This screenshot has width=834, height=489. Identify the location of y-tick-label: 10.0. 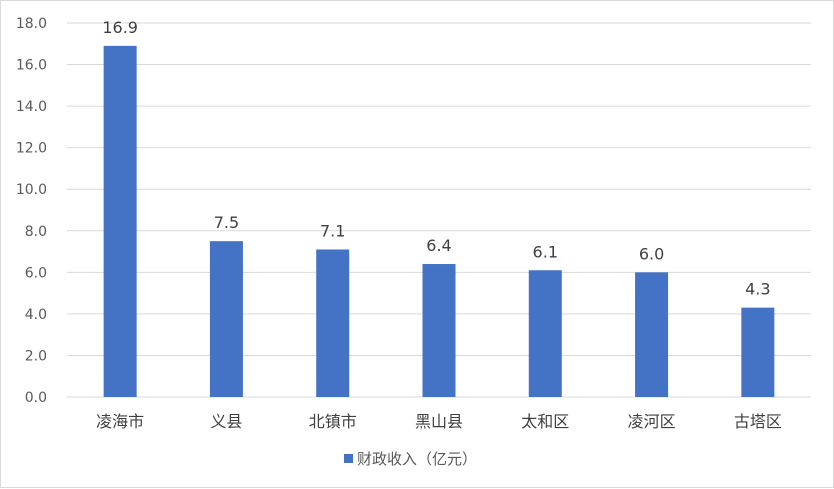
(31, 190).